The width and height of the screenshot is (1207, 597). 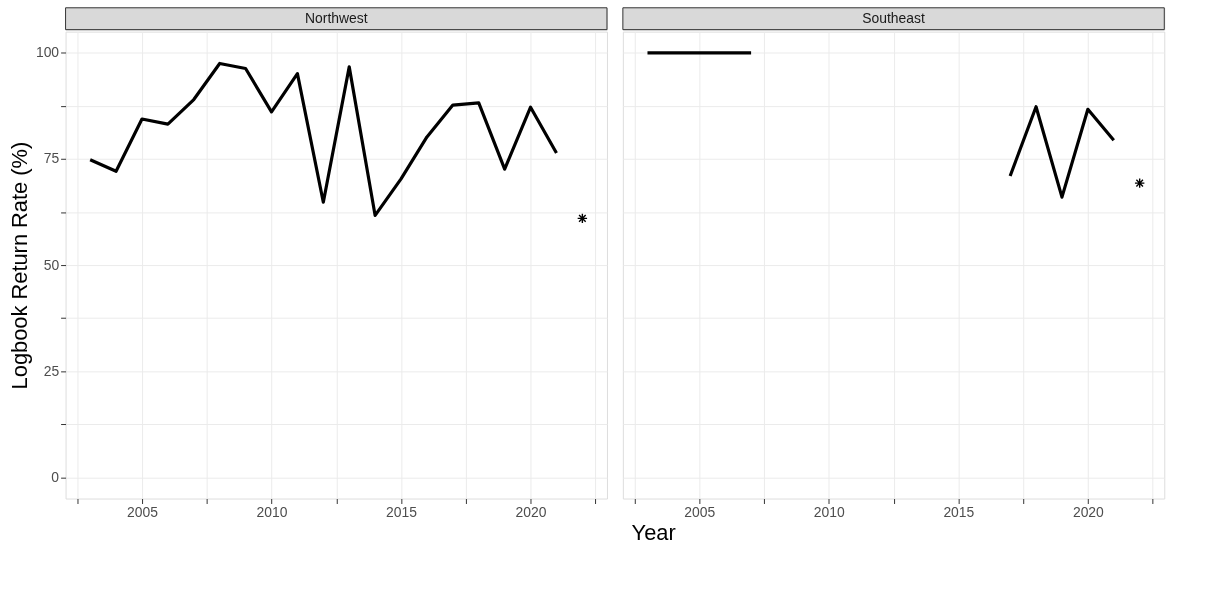 I want to click on y-tick-label: 0, so click(x=55, y=476).